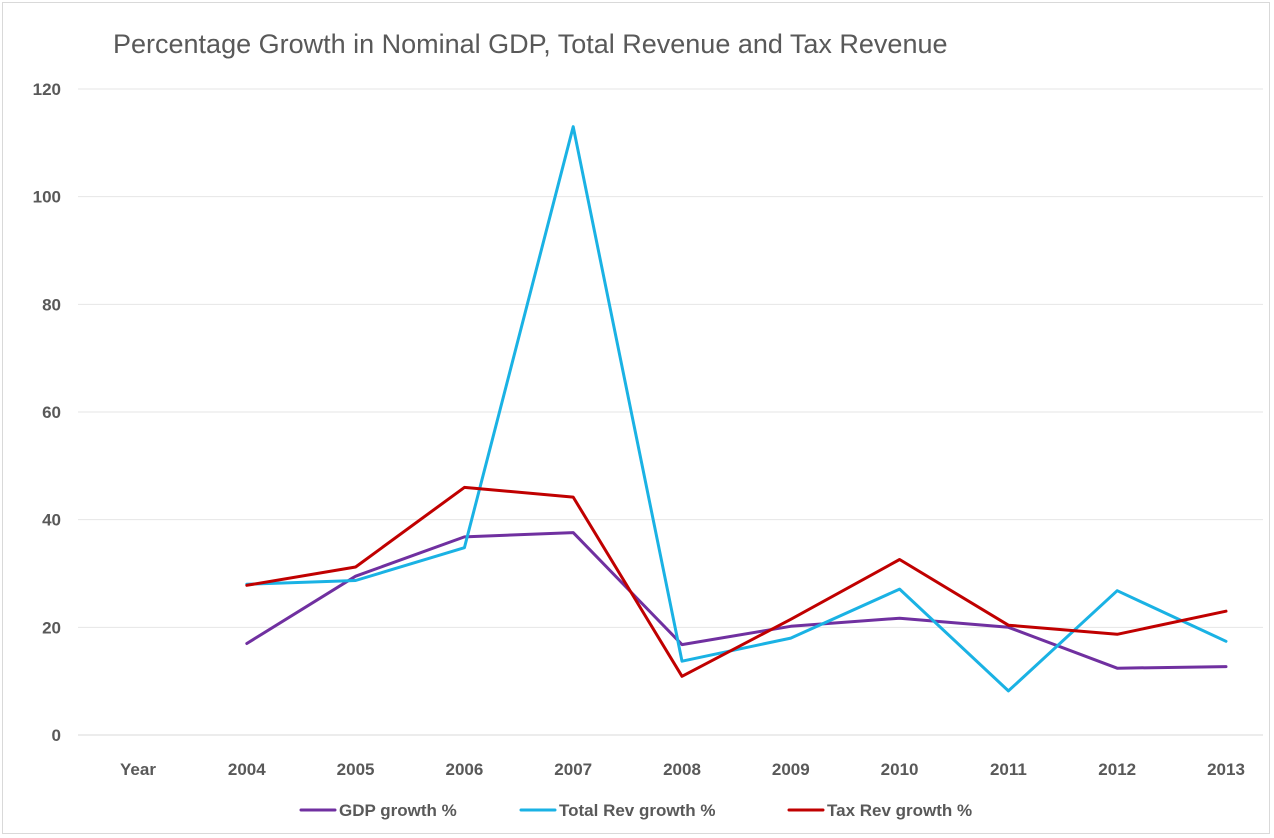  Describe the element at coordinates (464, 769) in the screenshot. I see `x-tick-label: 2006` at that location.